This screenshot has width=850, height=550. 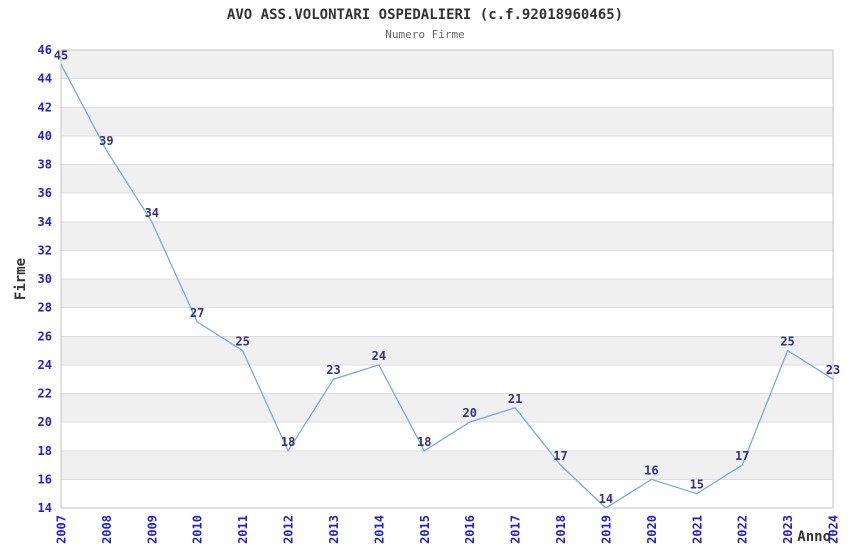 I want to click on x-axis-label: Anno, so click(x=814, y=537).